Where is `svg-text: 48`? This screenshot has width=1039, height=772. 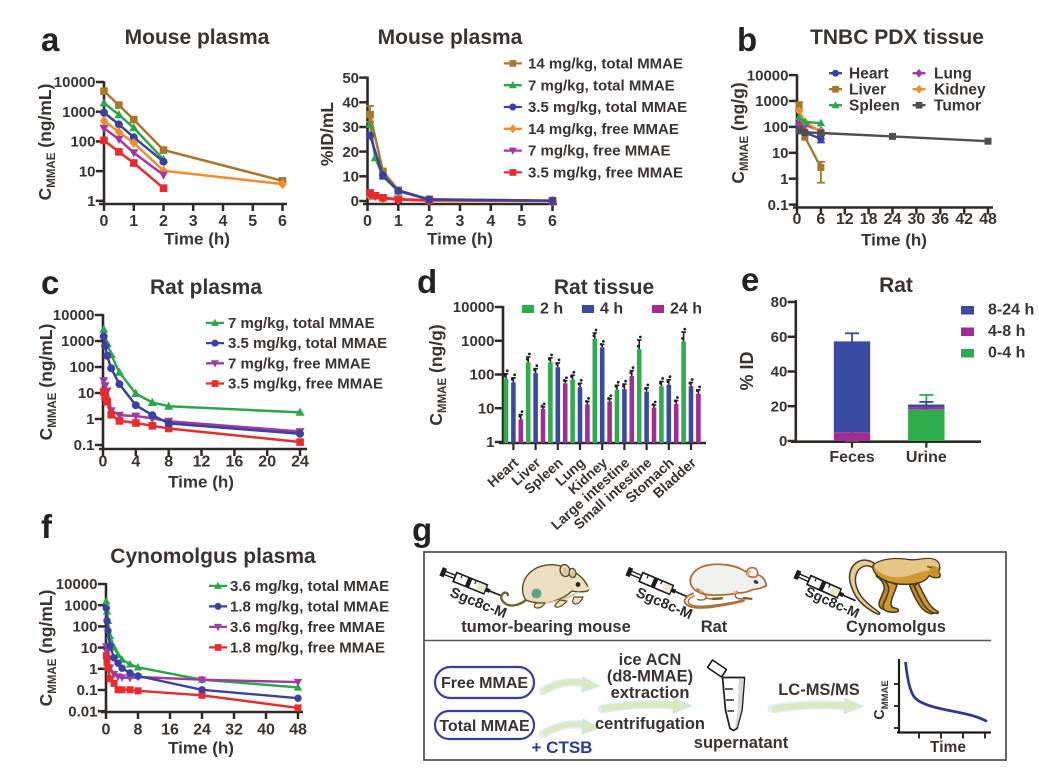
svg-text: 48 is located at coordinates (298, 730).